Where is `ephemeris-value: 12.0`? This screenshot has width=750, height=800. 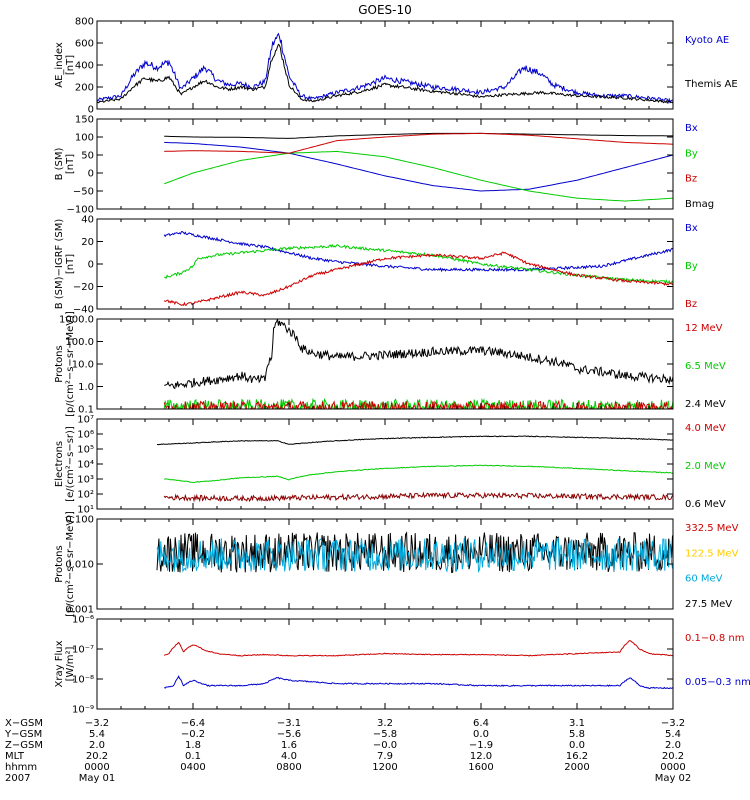
ephemeris-value: 12.0 is located at coordinates (481, 756).